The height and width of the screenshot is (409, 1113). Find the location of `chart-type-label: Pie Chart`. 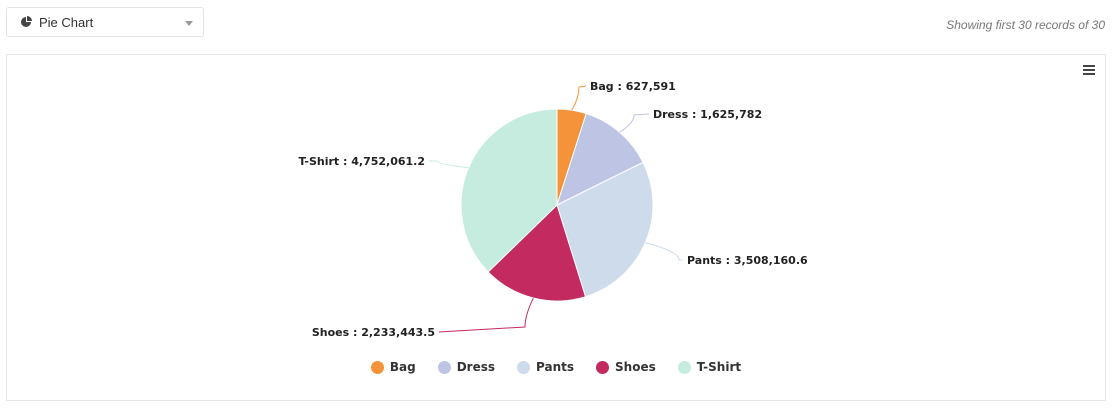

chart-type-label: Pie Chart is located at coordinates (66, 22).